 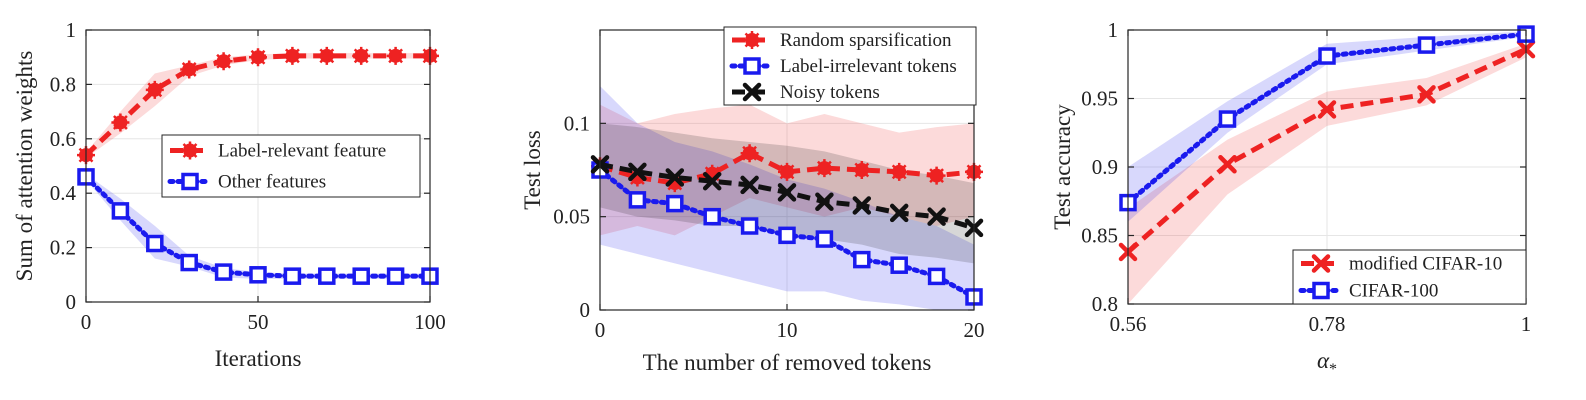 I want to click on x-tick-label: 0.78, so click(x=1327, y=324).